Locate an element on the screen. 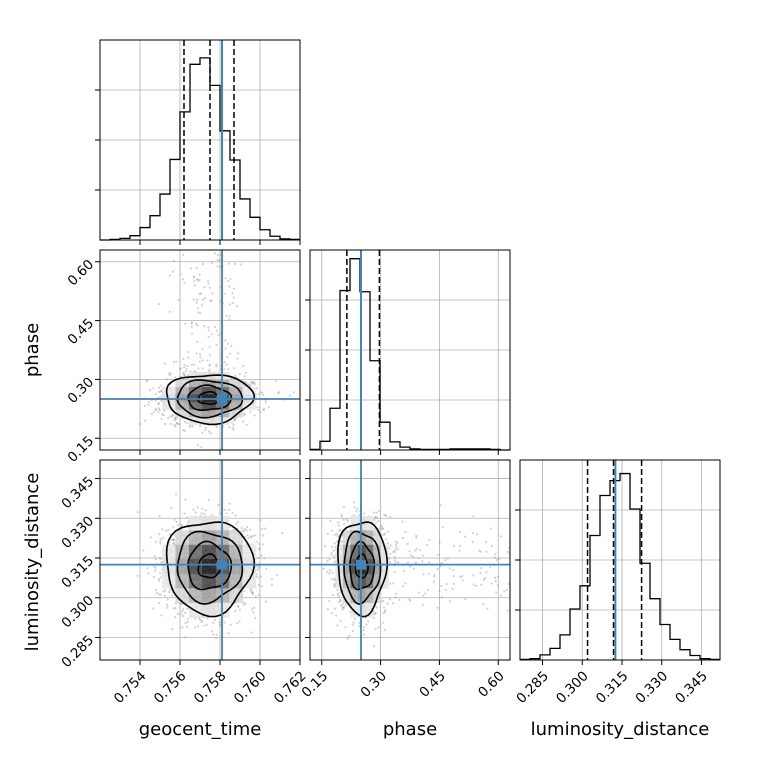  panel-content is located at coordinates (410, 560).